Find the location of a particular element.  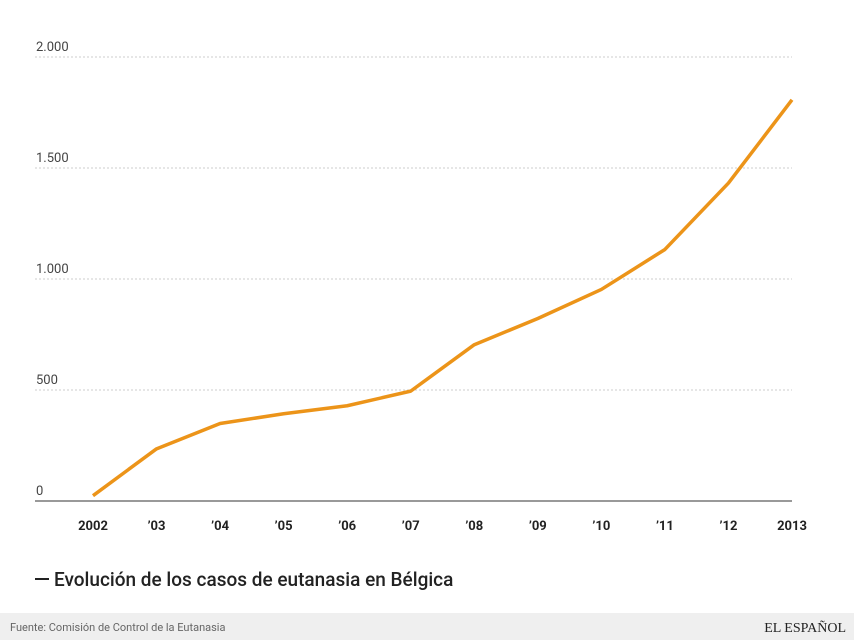

x-tick-label: ’05 is located at coordinates (284, 526).